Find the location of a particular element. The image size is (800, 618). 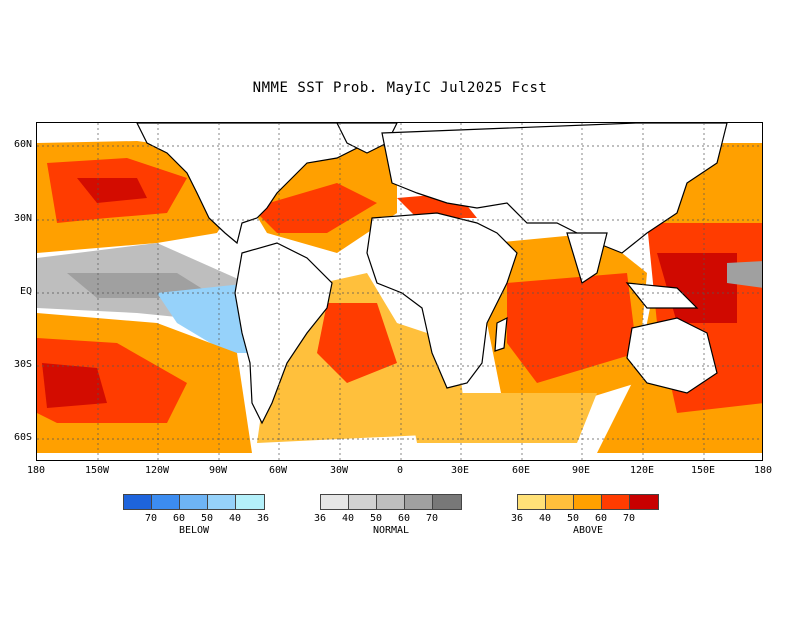

legend-above-ticks: 36 40 50 60 70 is located at coordinates (585, 519).